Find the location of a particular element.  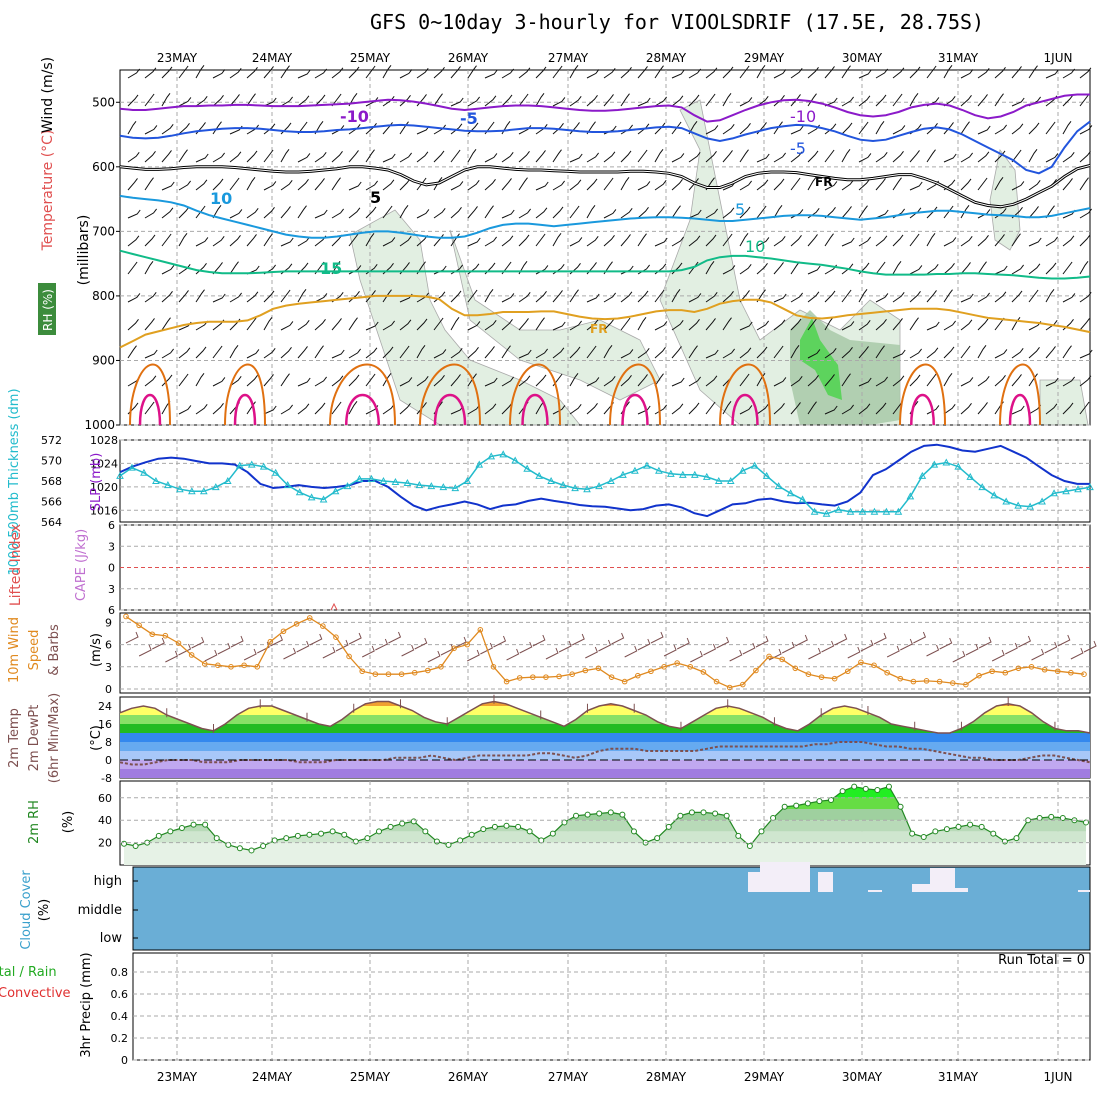

wind-tick-label: 0 is located at coordinates (108, 689).